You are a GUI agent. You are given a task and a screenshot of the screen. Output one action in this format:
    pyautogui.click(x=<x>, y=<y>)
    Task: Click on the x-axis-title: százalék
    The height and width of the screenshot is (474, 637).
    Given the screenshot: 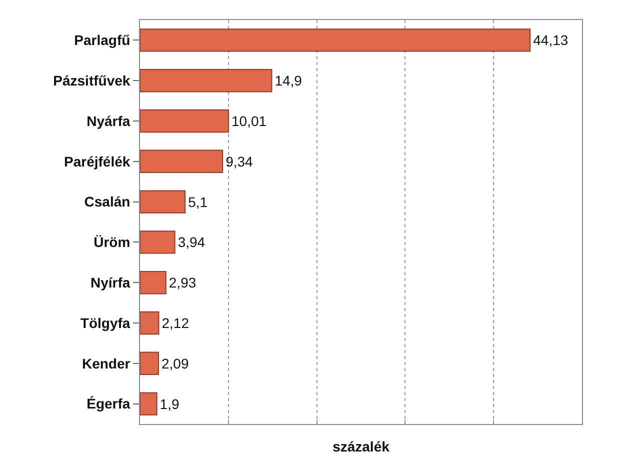 What is the action you would take?
    pyautogui.click(x=361, y=446)
    